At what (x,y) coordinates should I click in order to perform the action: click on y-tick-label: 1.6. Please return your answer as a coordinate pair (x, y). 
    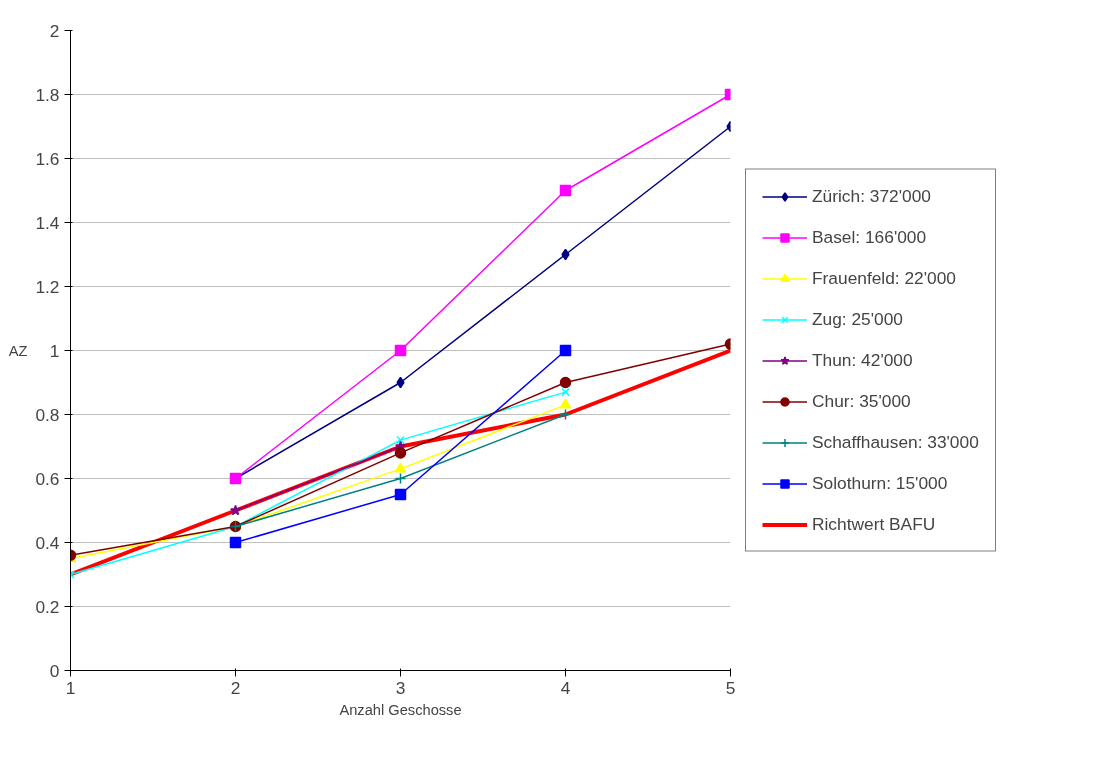
    Looking at the image, I should click on (47, 158).